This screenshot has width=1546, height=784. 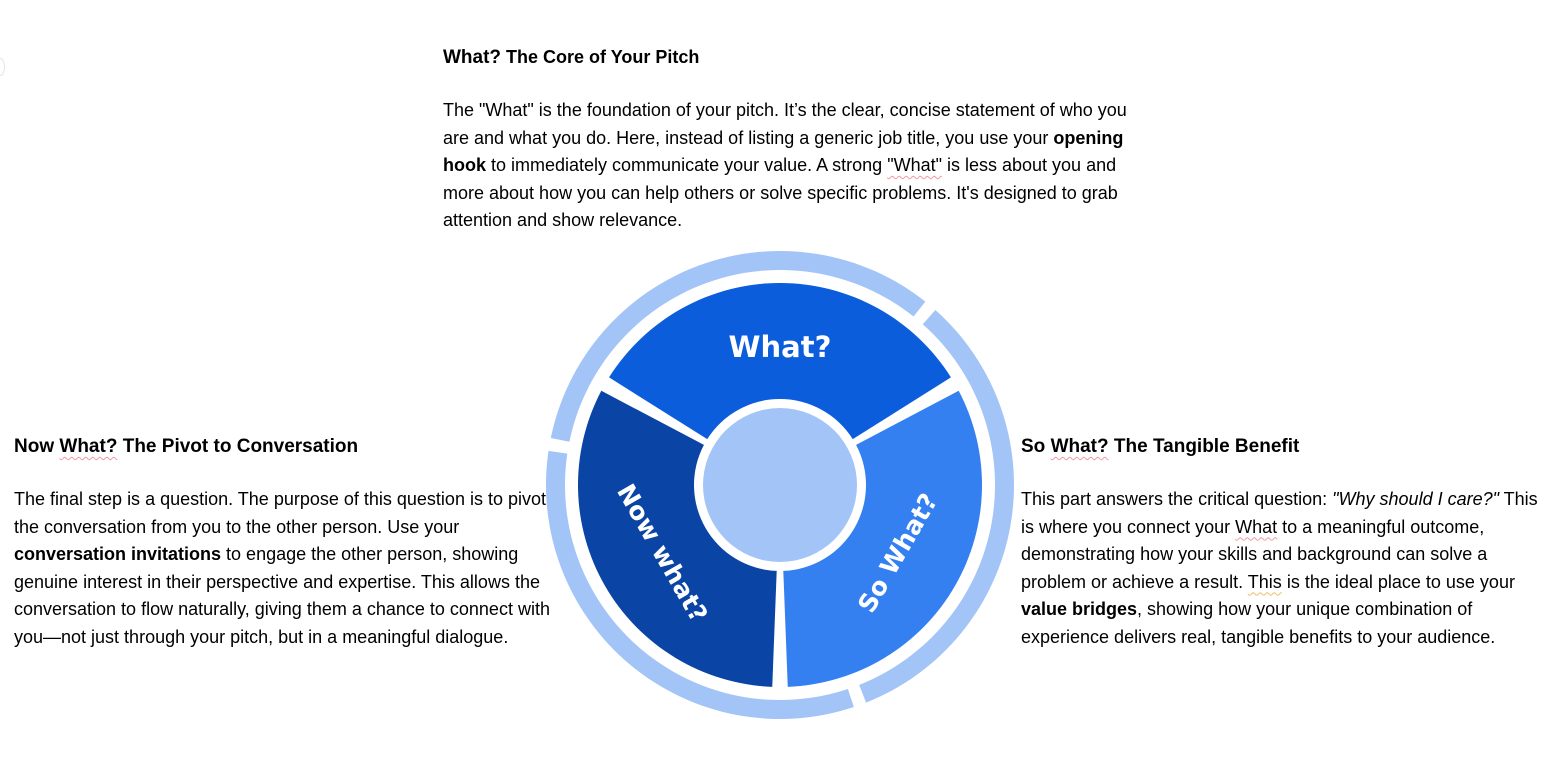 I want to click on edge-artifact, so click(x=2, y=67).